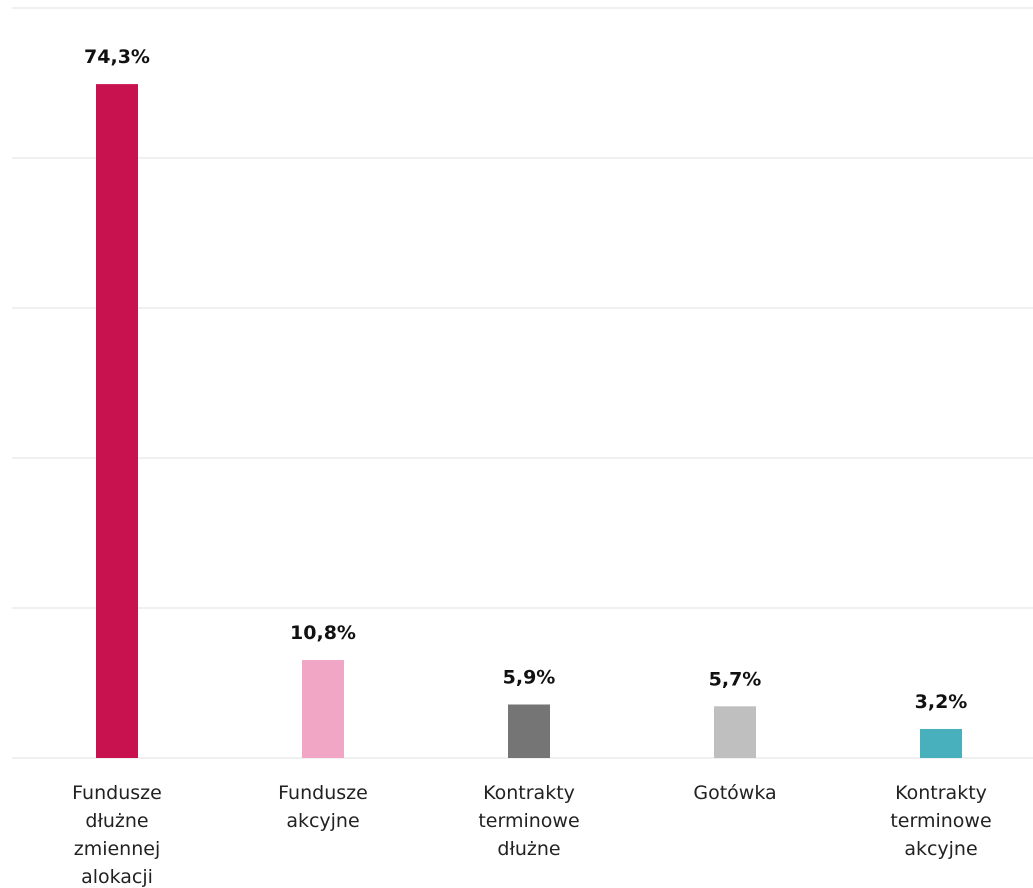  I want to click on category-label: Kontrakty terminowe dłużne, so click(528, 821).